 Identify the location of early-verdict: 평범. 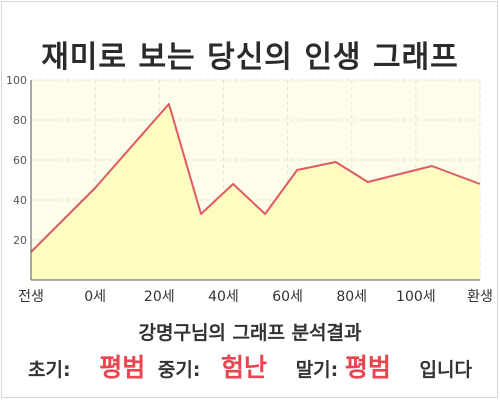
(122, 367).